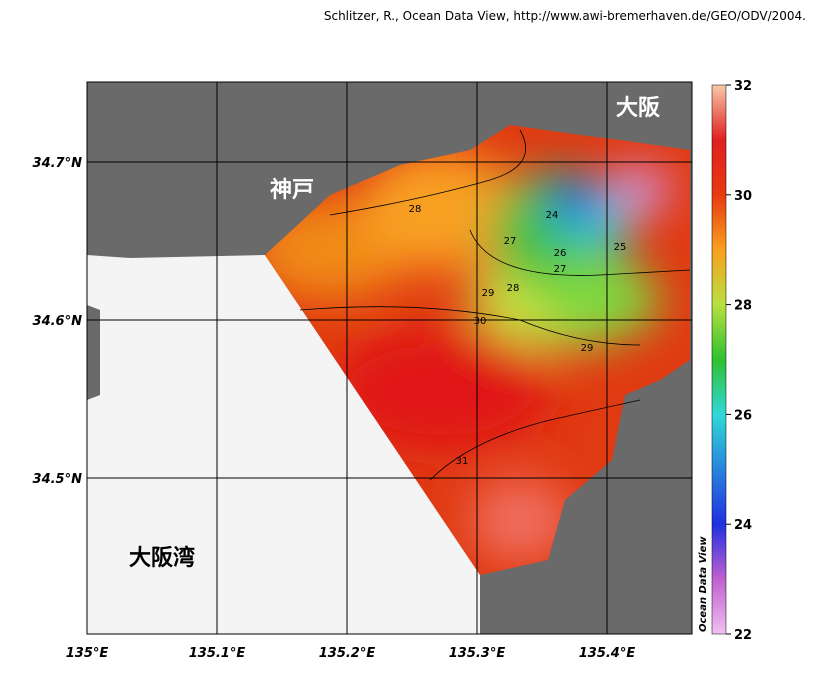 The width and height of the screenshot is (814, 699). What do you see at coordinates (719, 359) in the screenshot?
I see `colorbar` at bounding box center [719, 359].